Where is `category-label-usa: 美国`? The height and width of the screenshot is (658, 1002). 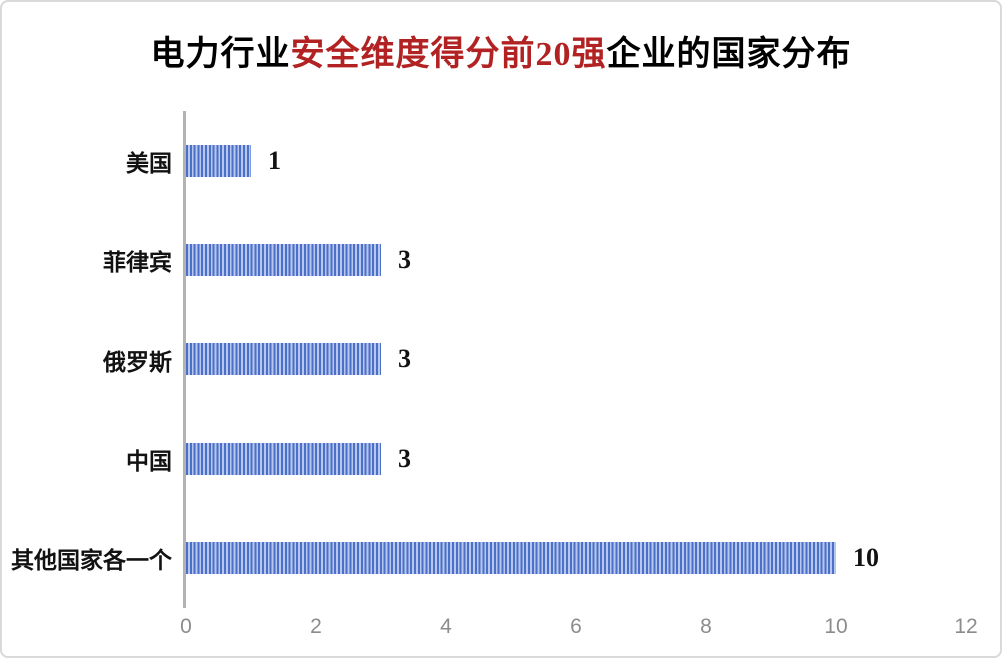
category-label-usa: 美国 is located at coordinates (149, 163).